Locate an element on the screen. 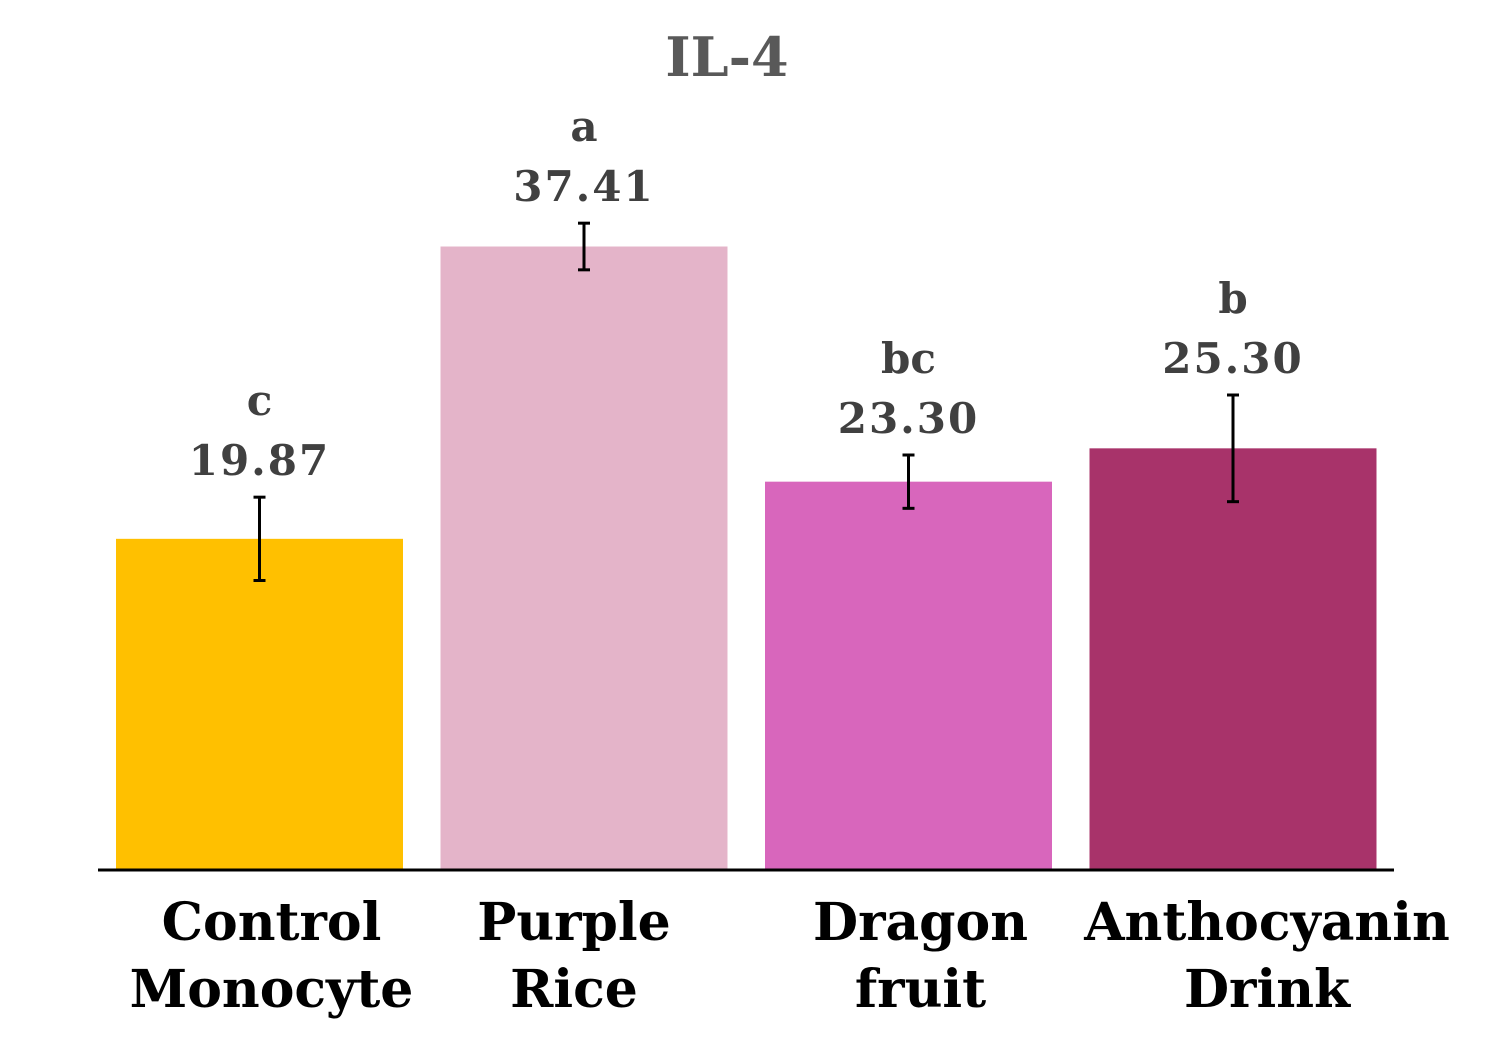 The width and height of the screenshot is (1494, 1041). category-label-1-line-2: Monocyte is located at coordinates (272, 989).